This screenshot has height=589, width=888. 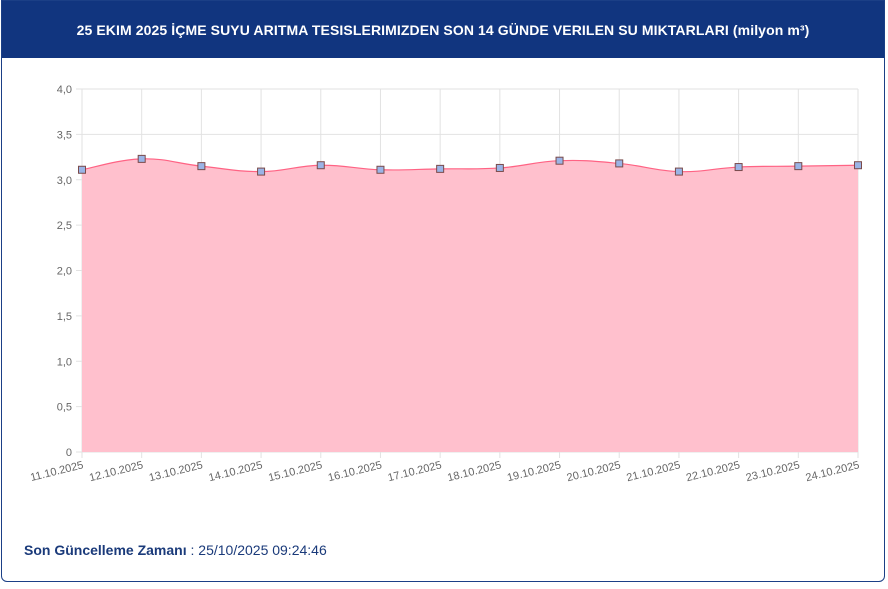 What do you see at coordinates (713, 471) in the screenshot?
I see `x-tick-label: 22.10.2025` at bounding box center [713, 471].